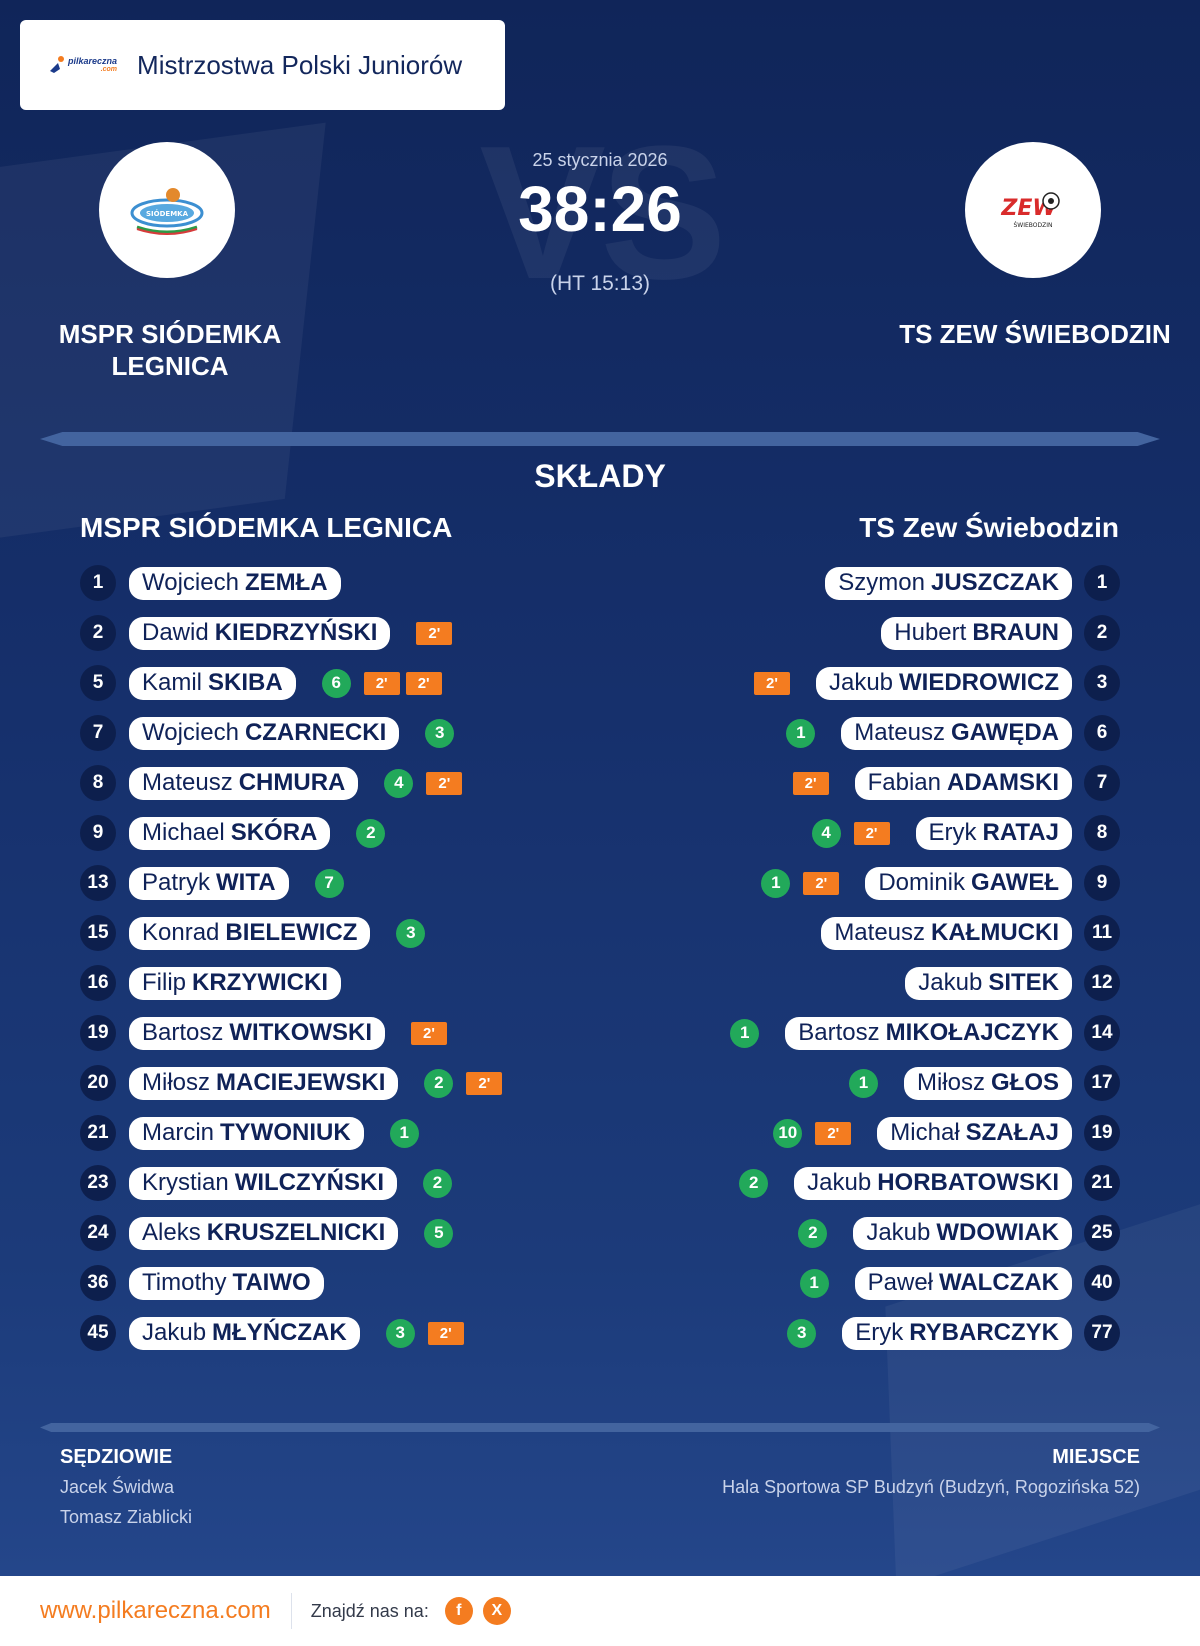 This screenshot has width=1200, height=1646. What do you see at coordinates (117, 1487) in the screenshot?
I see `referee-name: Jacek Świdwa` at bounding box center [117, 1487].